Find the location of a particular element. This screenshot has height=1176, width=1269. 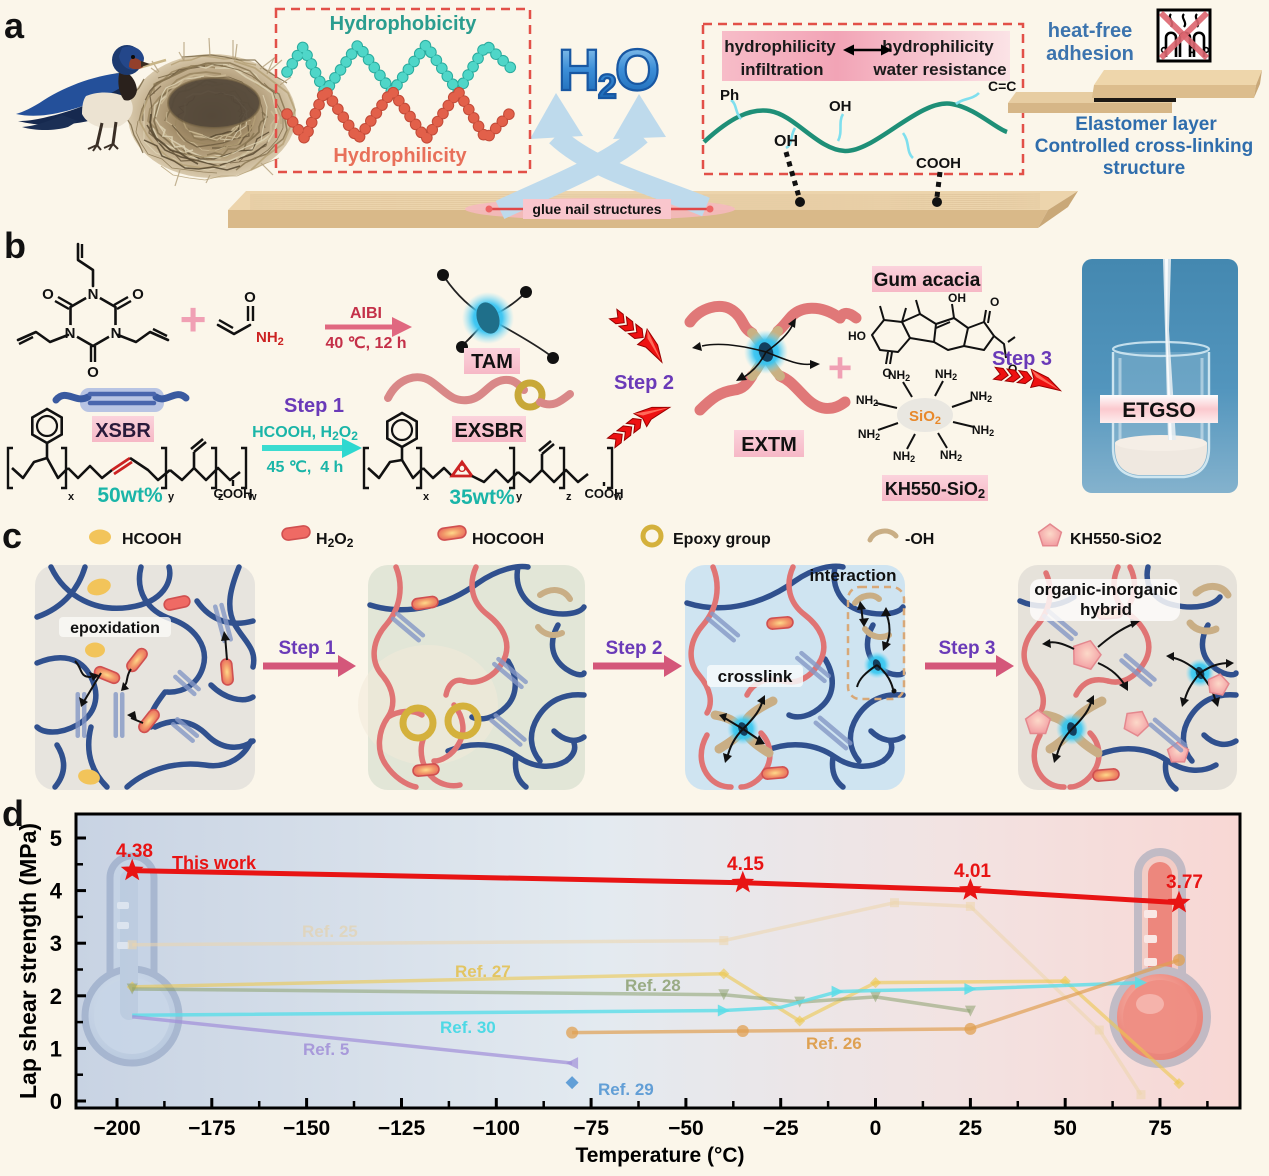

svg-text: z is located at coordinates (569, 497).